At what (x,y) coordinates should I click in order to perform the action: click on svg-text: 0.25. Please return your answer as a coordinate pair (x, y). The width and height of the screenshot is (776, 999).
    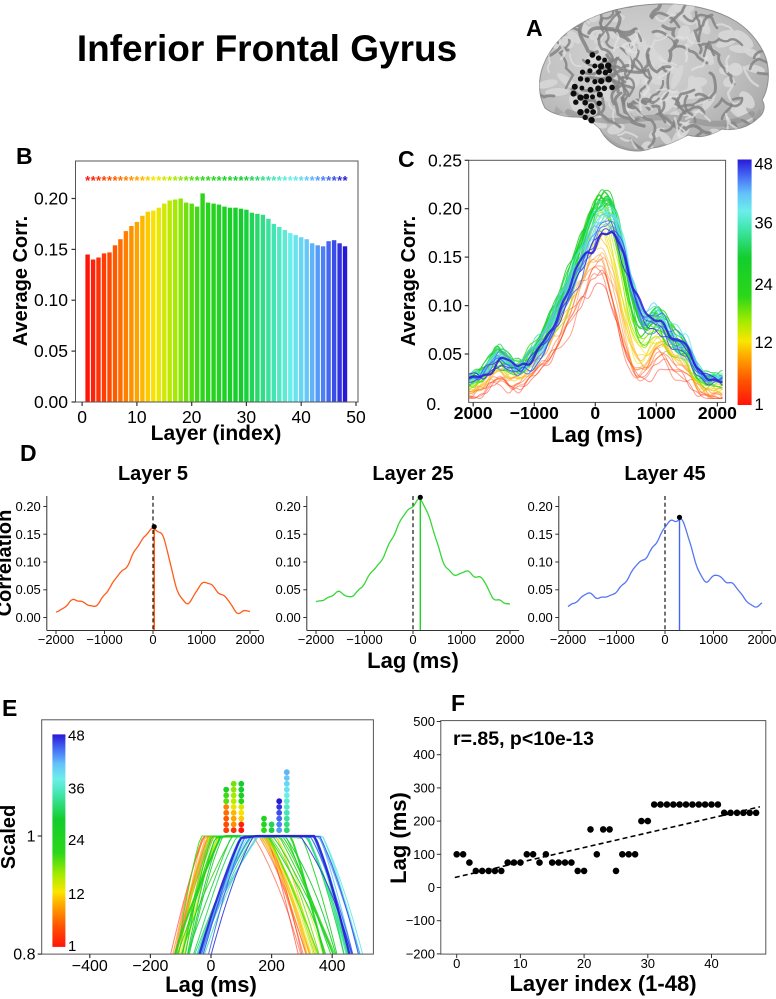
    Looking at the image, I should click on (445, 160).